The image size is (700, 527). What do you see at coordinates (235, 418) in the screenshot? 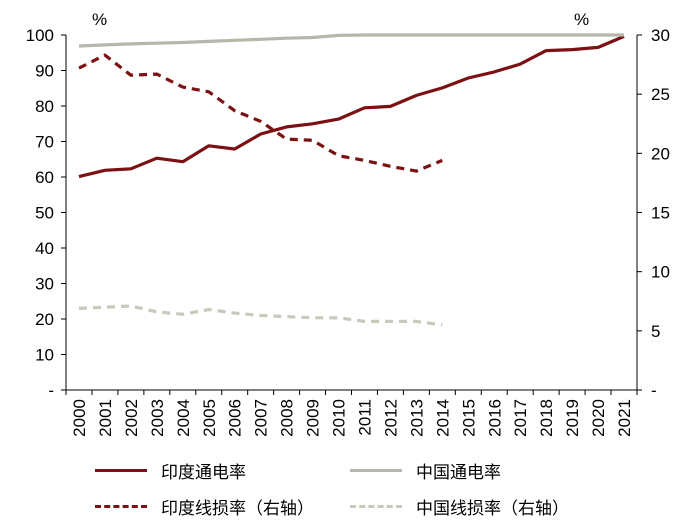
I see `x-axis-tick-label: 2006` at bounding box center [235, 418].